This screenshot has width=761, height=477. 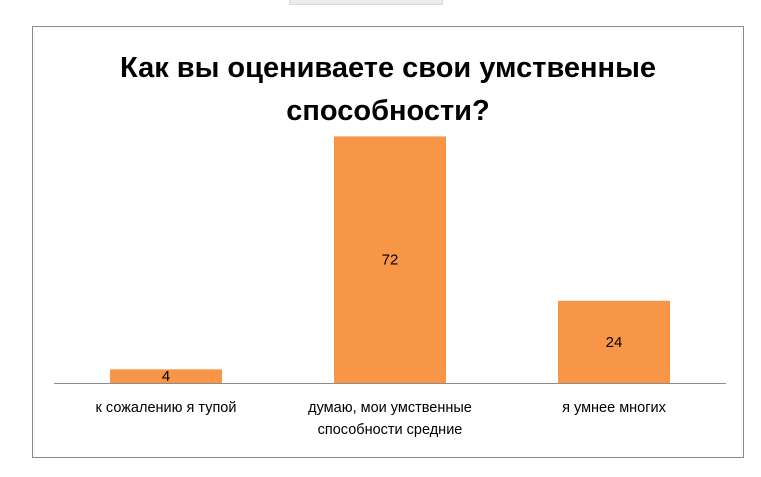 What do you see at coordinates (166, 408) in the screenshot?
I see `category-label-0: к сожалению я тупой` at bounding box center [166, 408].